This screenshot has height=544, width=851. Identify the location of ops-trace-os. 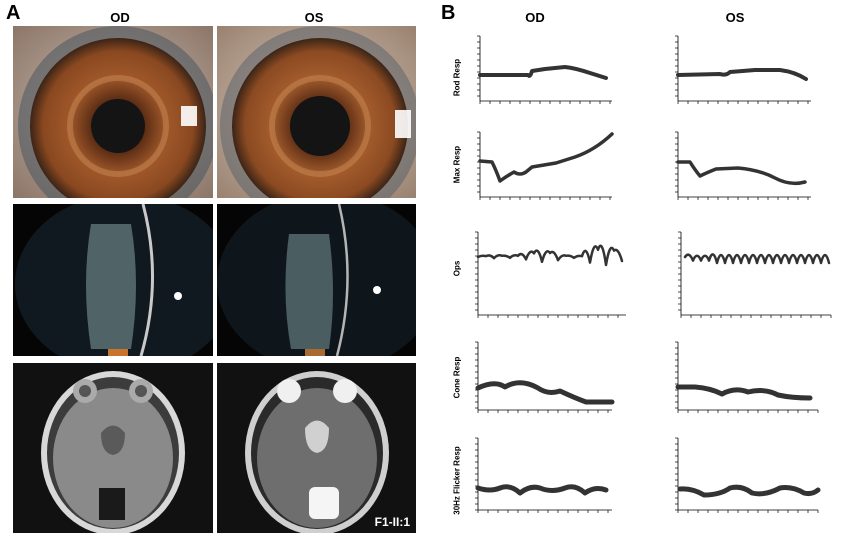
(757, 259).